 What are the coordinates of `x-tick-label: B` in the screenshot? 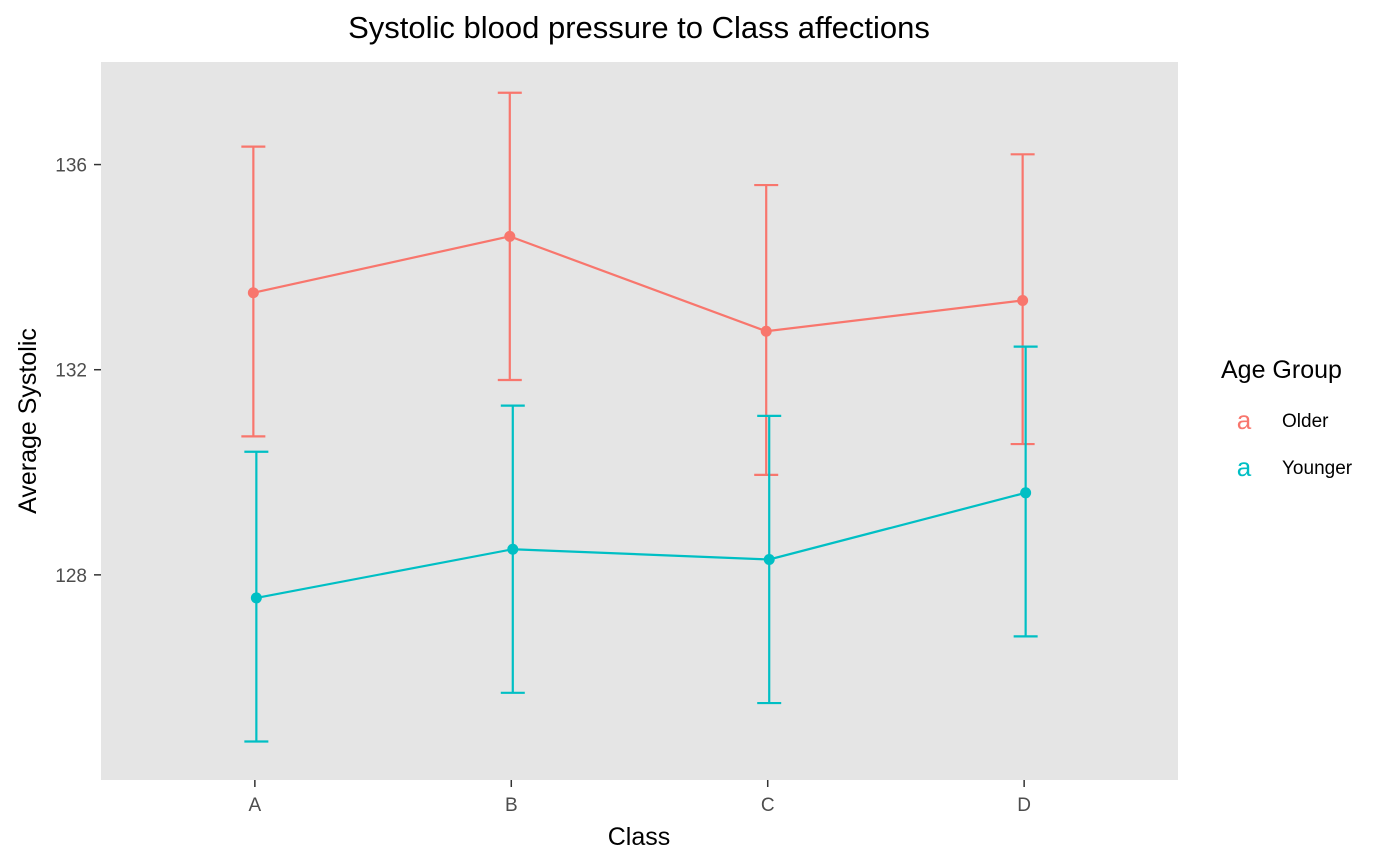 It's located at (511, 805).